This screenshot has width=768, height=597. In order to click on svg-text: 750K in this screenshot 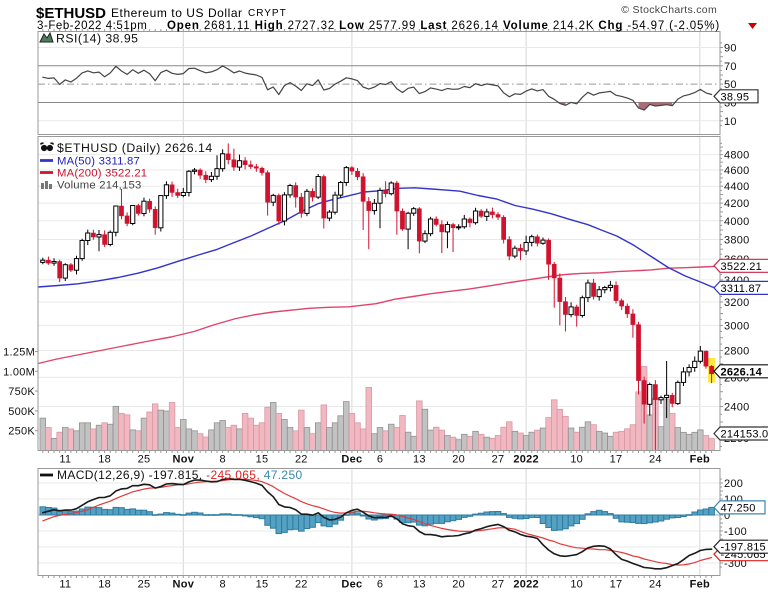, I will do `click(21, 392)`.